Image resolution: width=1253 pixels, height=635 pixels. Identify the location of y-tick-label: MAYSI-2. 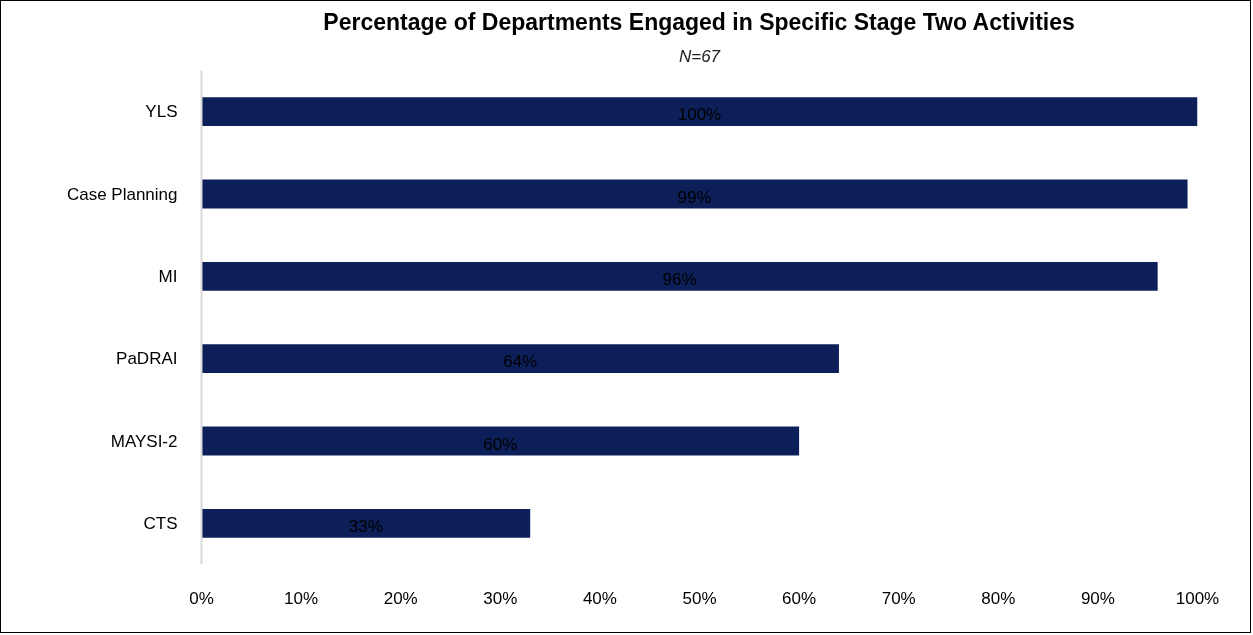
(144, 441).